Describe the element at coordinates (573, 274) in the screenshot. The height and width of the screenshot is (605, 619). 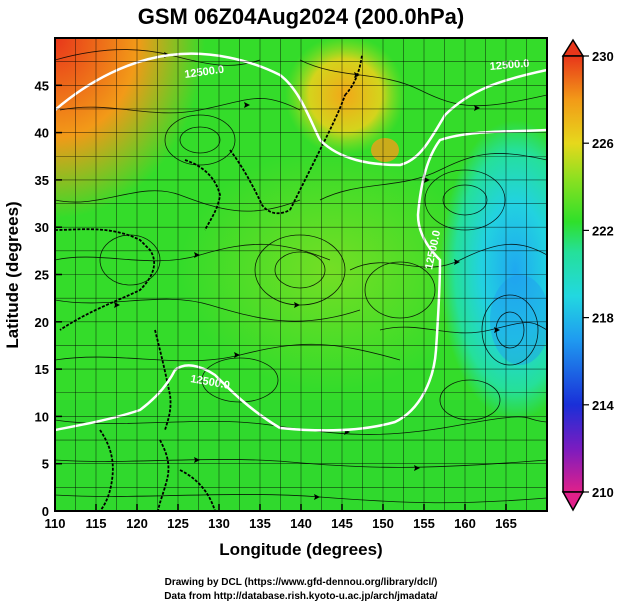
I see `colorbar-gradient` at that location.